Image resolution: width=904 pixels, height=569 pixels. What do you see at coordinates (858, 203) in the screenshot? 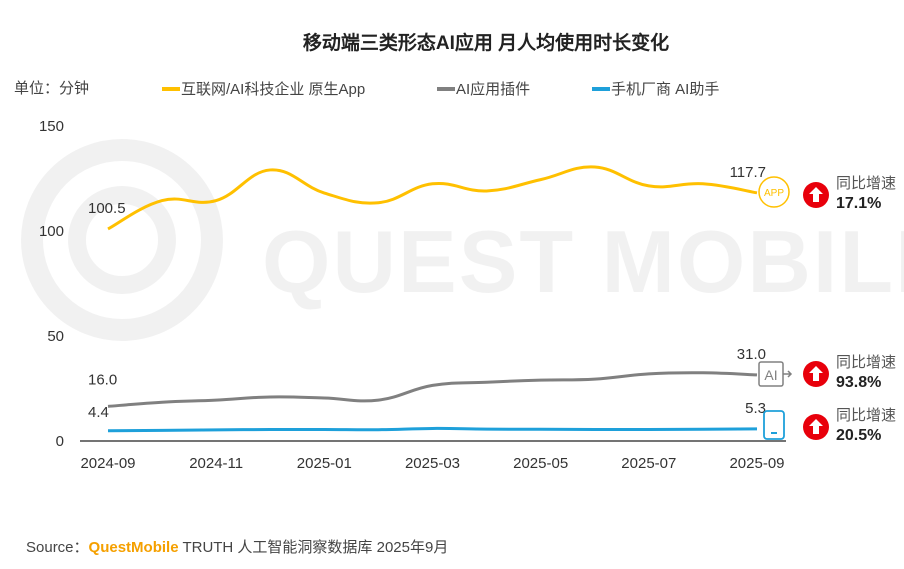
I see `growth-value: 17.1%` at bounding box center [858, 203].